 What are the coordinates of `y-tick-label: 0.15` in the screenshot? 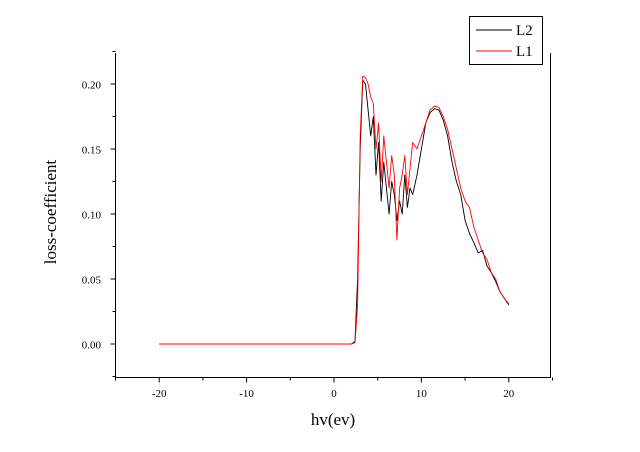 It's located at (92, 151).